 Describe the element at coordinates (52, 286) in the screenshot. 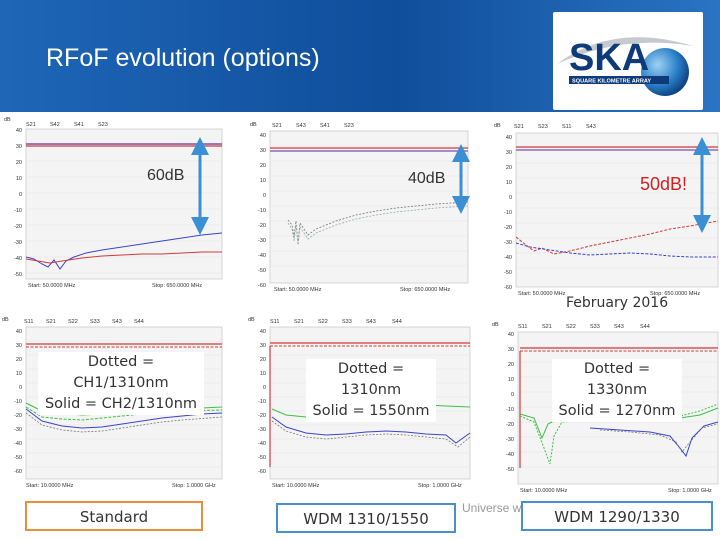

I see `plot-1-start: Start: 50.0000 MHz` at that location.